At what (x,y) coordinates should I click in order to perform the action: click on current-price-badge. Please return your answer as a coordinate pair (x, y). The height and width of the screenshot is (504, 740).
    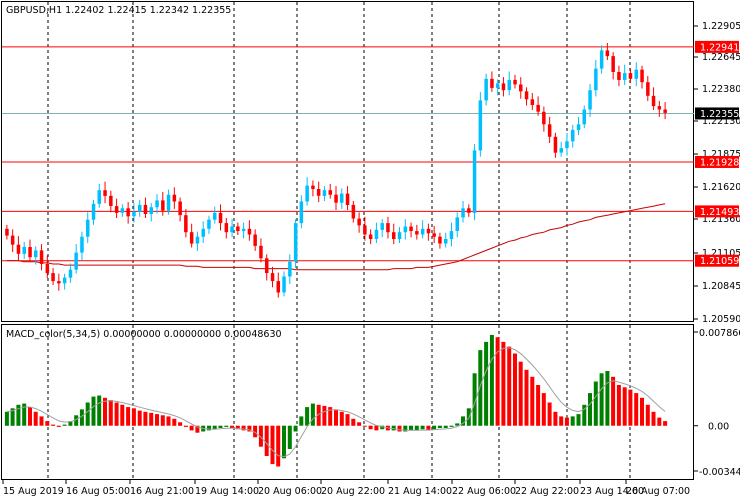
    Looking at the image, I should click on (717, 113).